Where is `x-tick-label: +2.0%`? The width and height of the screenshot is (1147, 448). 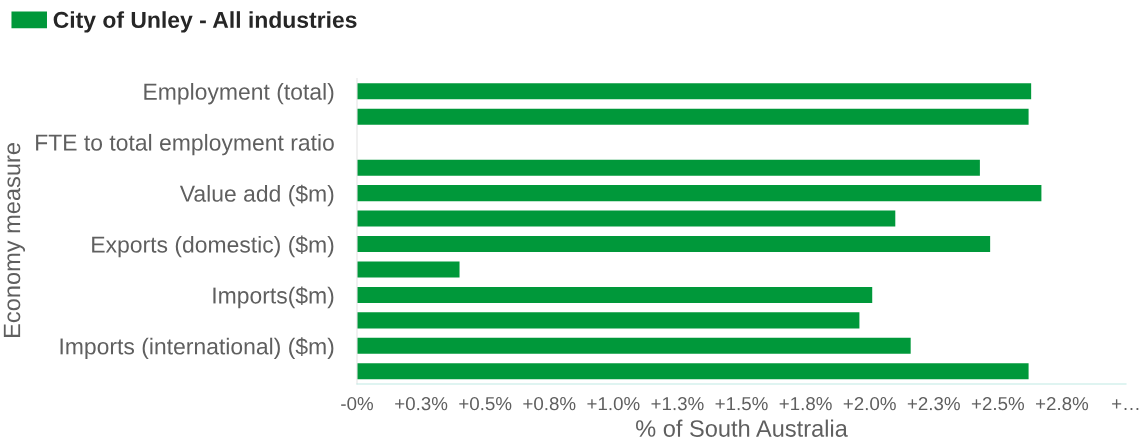 x-tick-label: +2.0% is located at coordinates (869, 404).